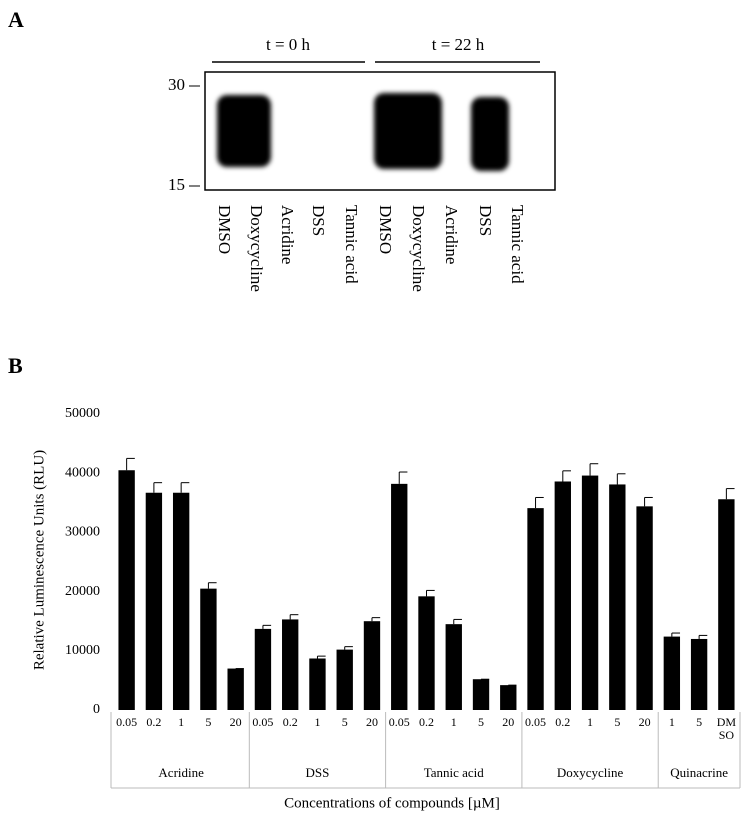  Describe the element at coordinates (39, 560) in the screenshot. I see `y-axis-label: Relative Luminescence Units (RLU)` at that location.